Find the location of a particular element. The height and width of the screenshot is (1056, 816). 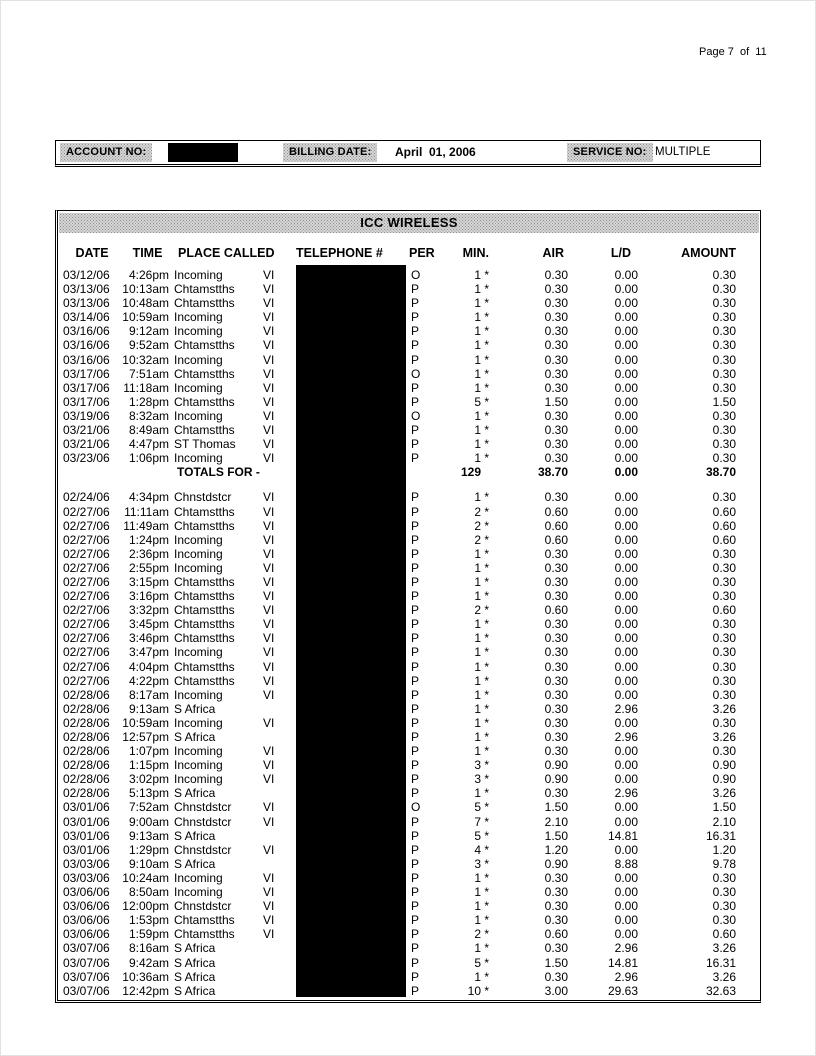

cell-date: 03/13/06 is located at coordinates (86, 289).